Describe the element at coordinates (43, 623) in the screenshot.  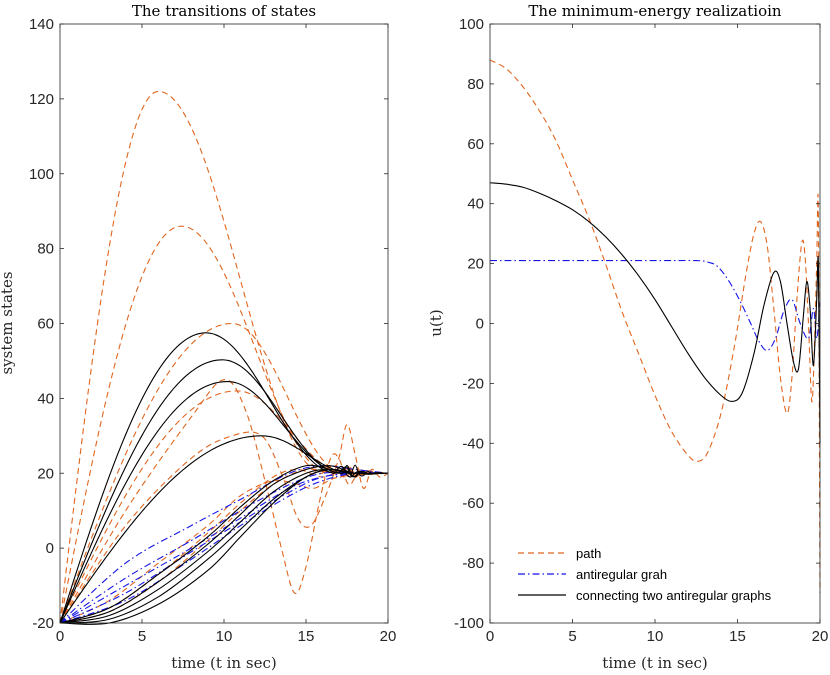
I see `left-y-tick-label: -20` at that location.